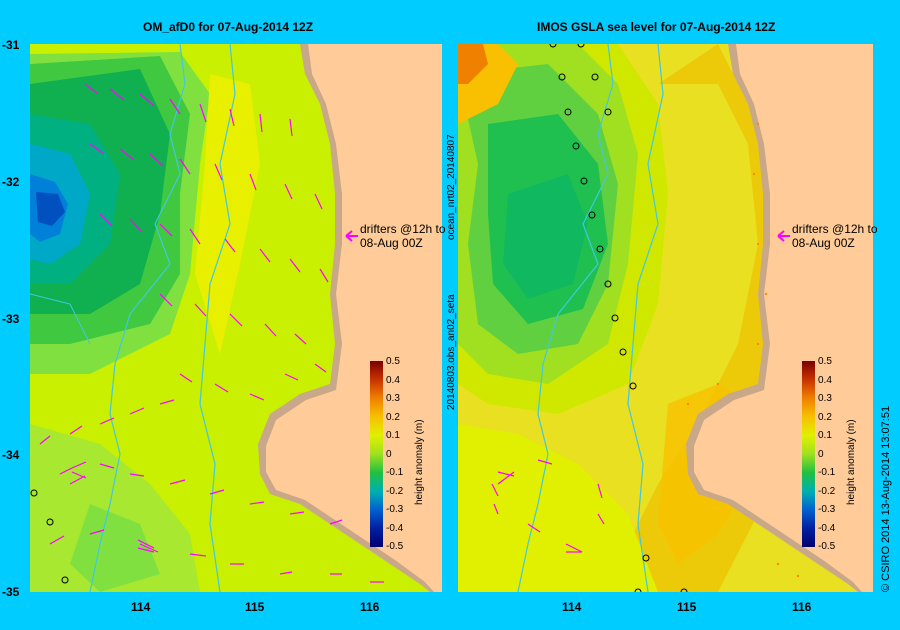 This screenshot has height=630, width=900. I want to click on left-x-tick: 115, so click(255, 607).